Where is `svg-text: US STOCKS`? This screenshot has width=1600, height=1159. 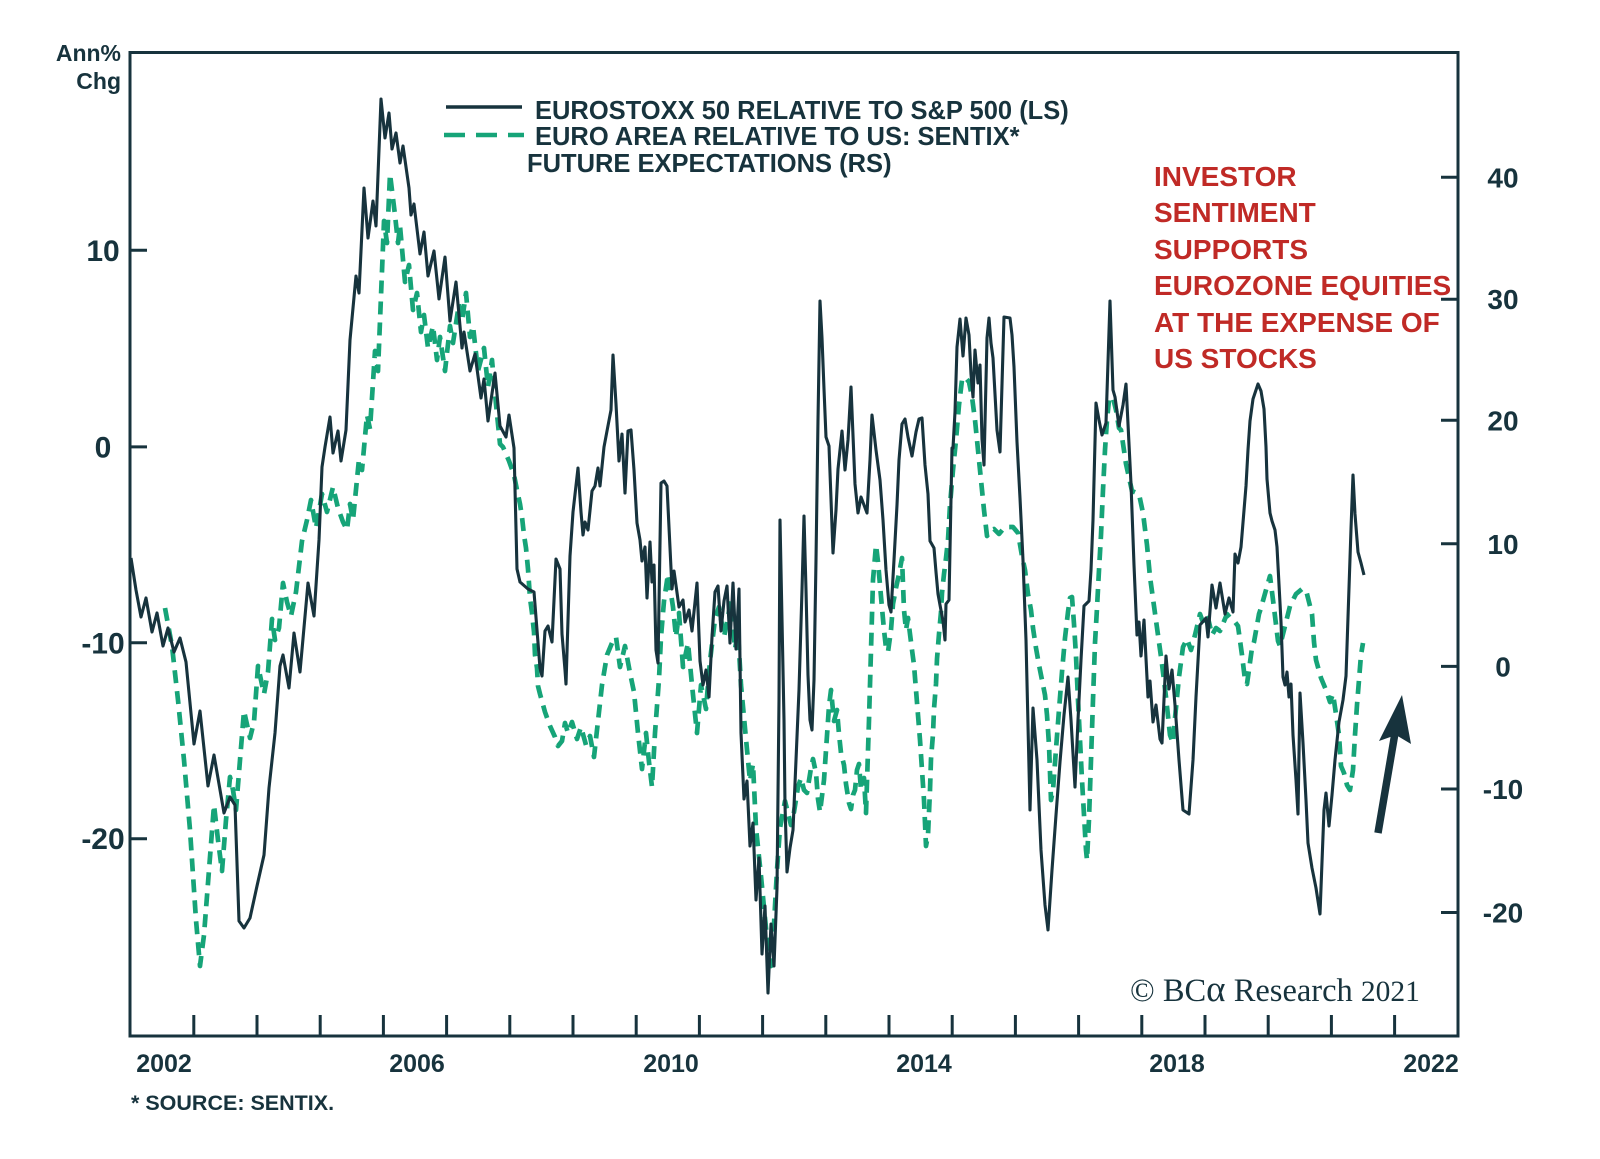 svg-text: US STOCKS is located at coordinates (1235, 358).